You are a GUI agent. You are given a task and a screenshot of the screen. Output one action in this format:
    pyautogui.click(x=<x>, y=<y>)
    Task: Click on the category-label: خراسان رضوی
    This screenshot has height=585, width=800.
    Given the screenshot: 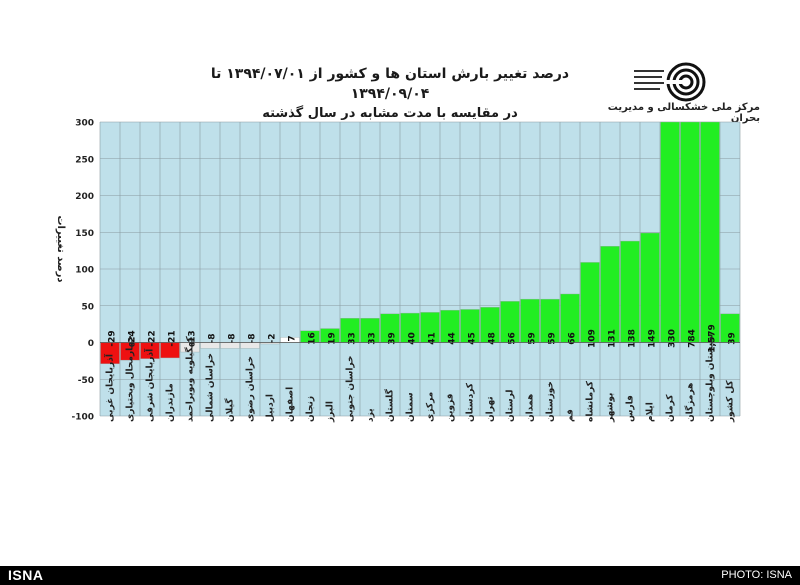 What is the action you would take?
    pyautogui.click(x=251, y=389)
    